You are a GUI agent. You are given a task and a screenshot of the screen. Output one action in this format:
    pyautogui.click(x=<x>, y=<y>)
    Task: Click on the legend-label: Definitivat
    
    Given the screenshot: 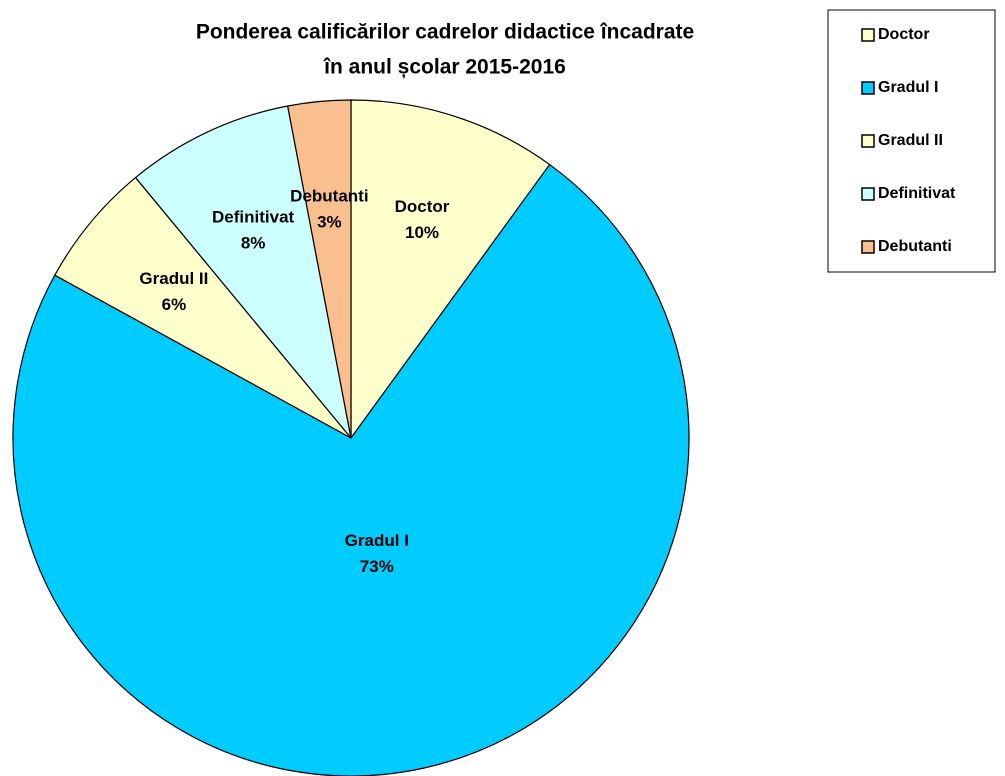 What is the action you would take?
    pyautogui.click(x=917, y=193)
    